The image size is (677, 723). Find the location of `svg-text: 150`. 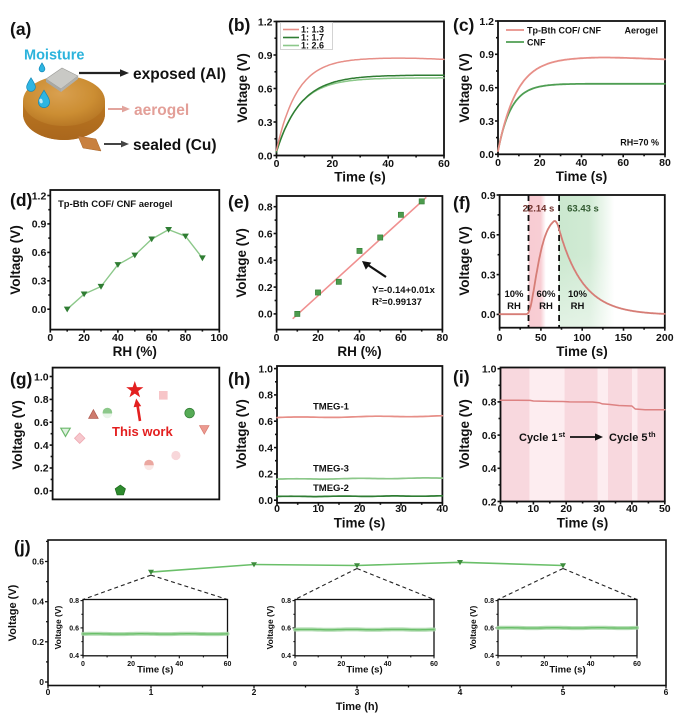

svg-text: 150 is located at coordinates (624, 338).